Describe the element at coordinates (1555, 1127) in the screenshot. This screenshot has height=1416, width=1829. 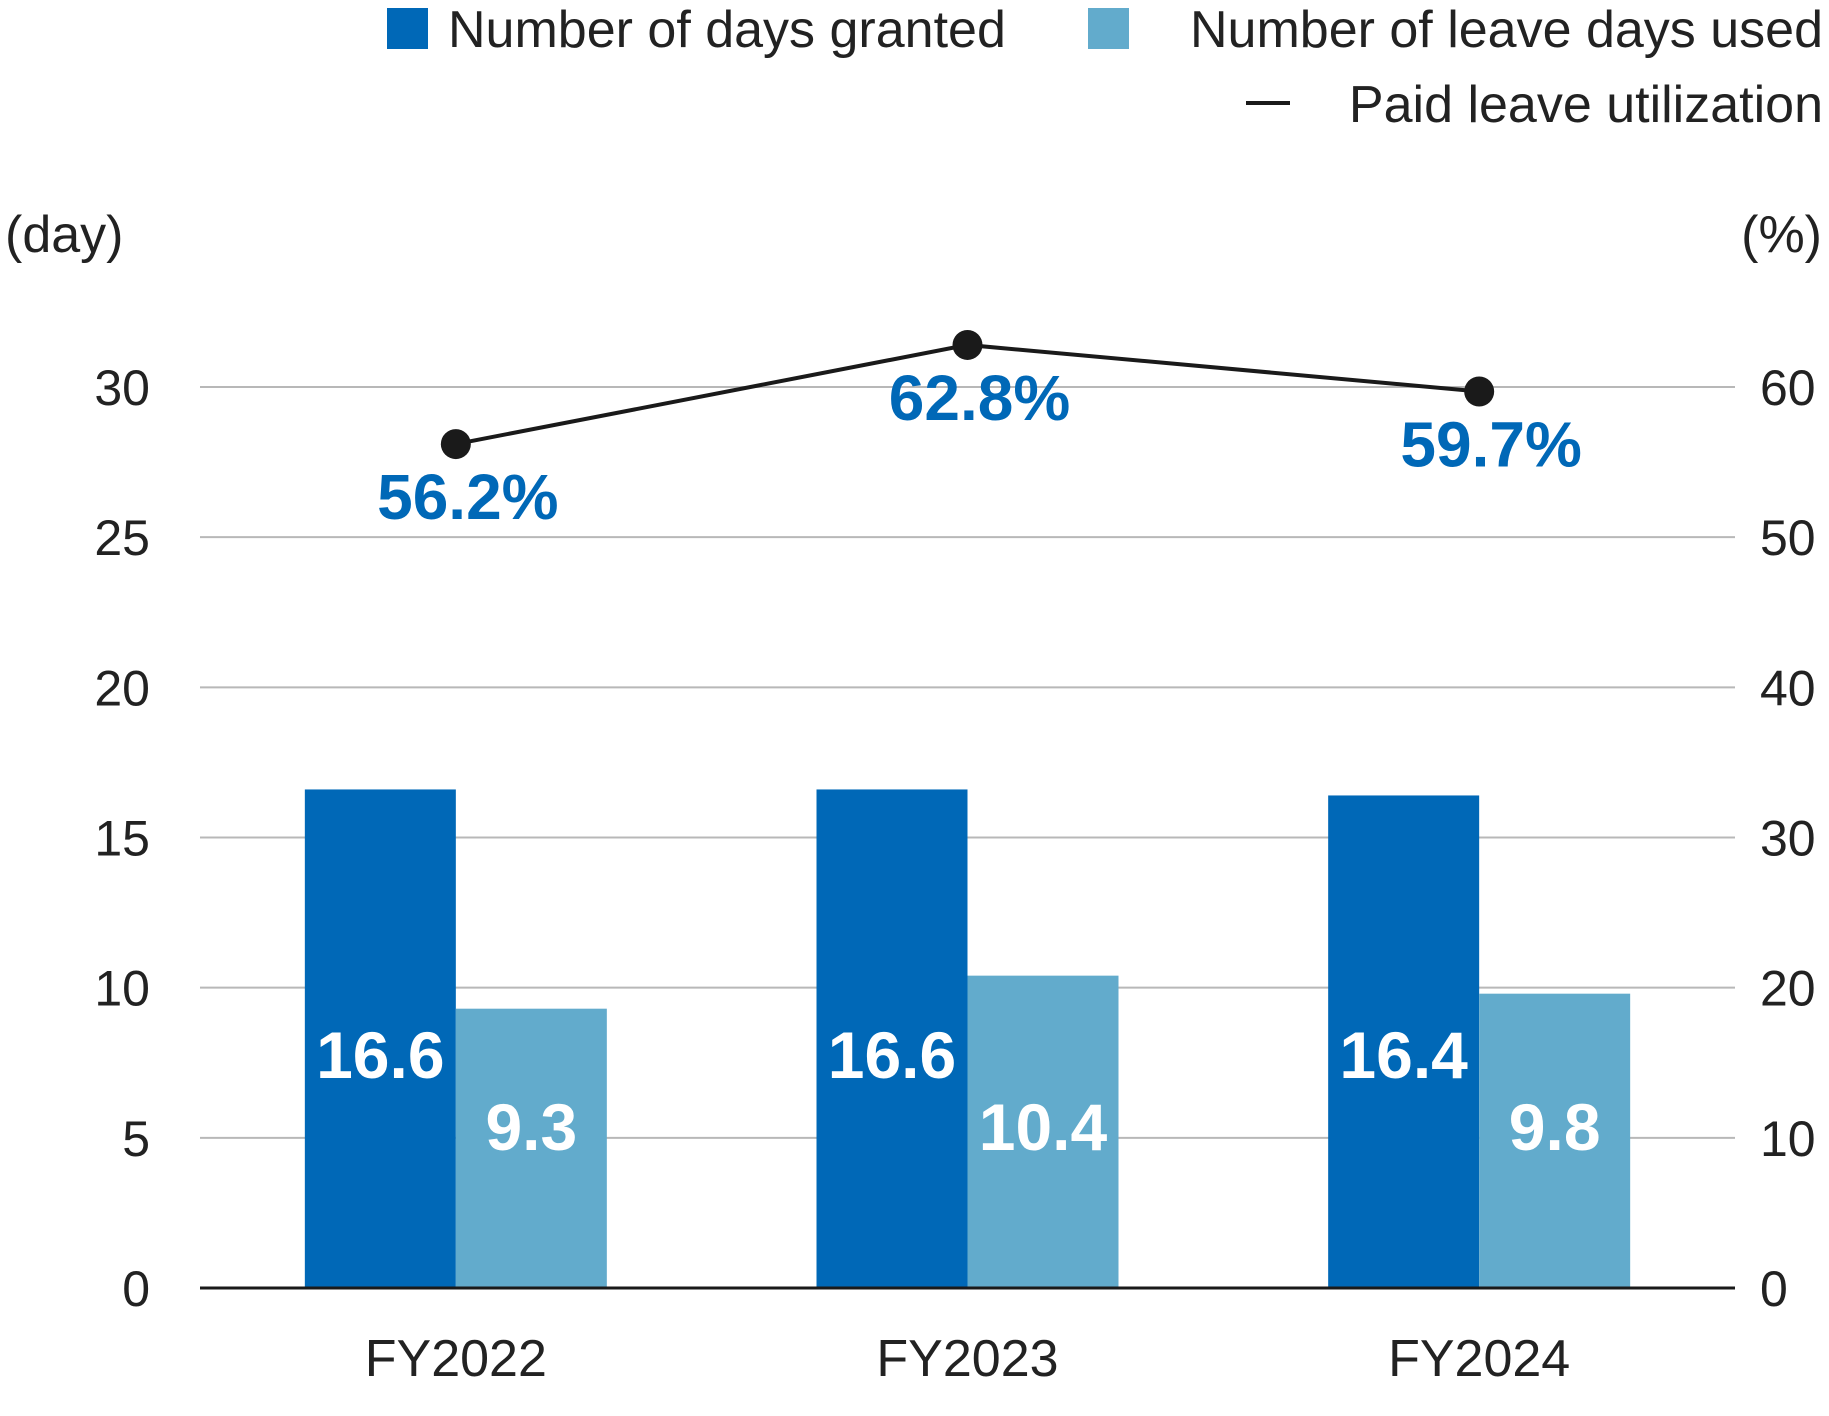
I see `bar-value-label: 9.8` at that location.